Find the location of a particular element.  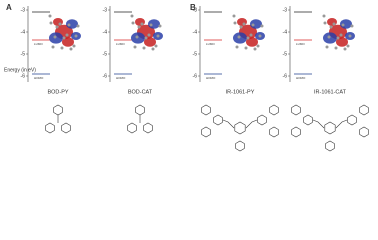

molecule-name: BOD-CAT is located at coordinates (140, 92).